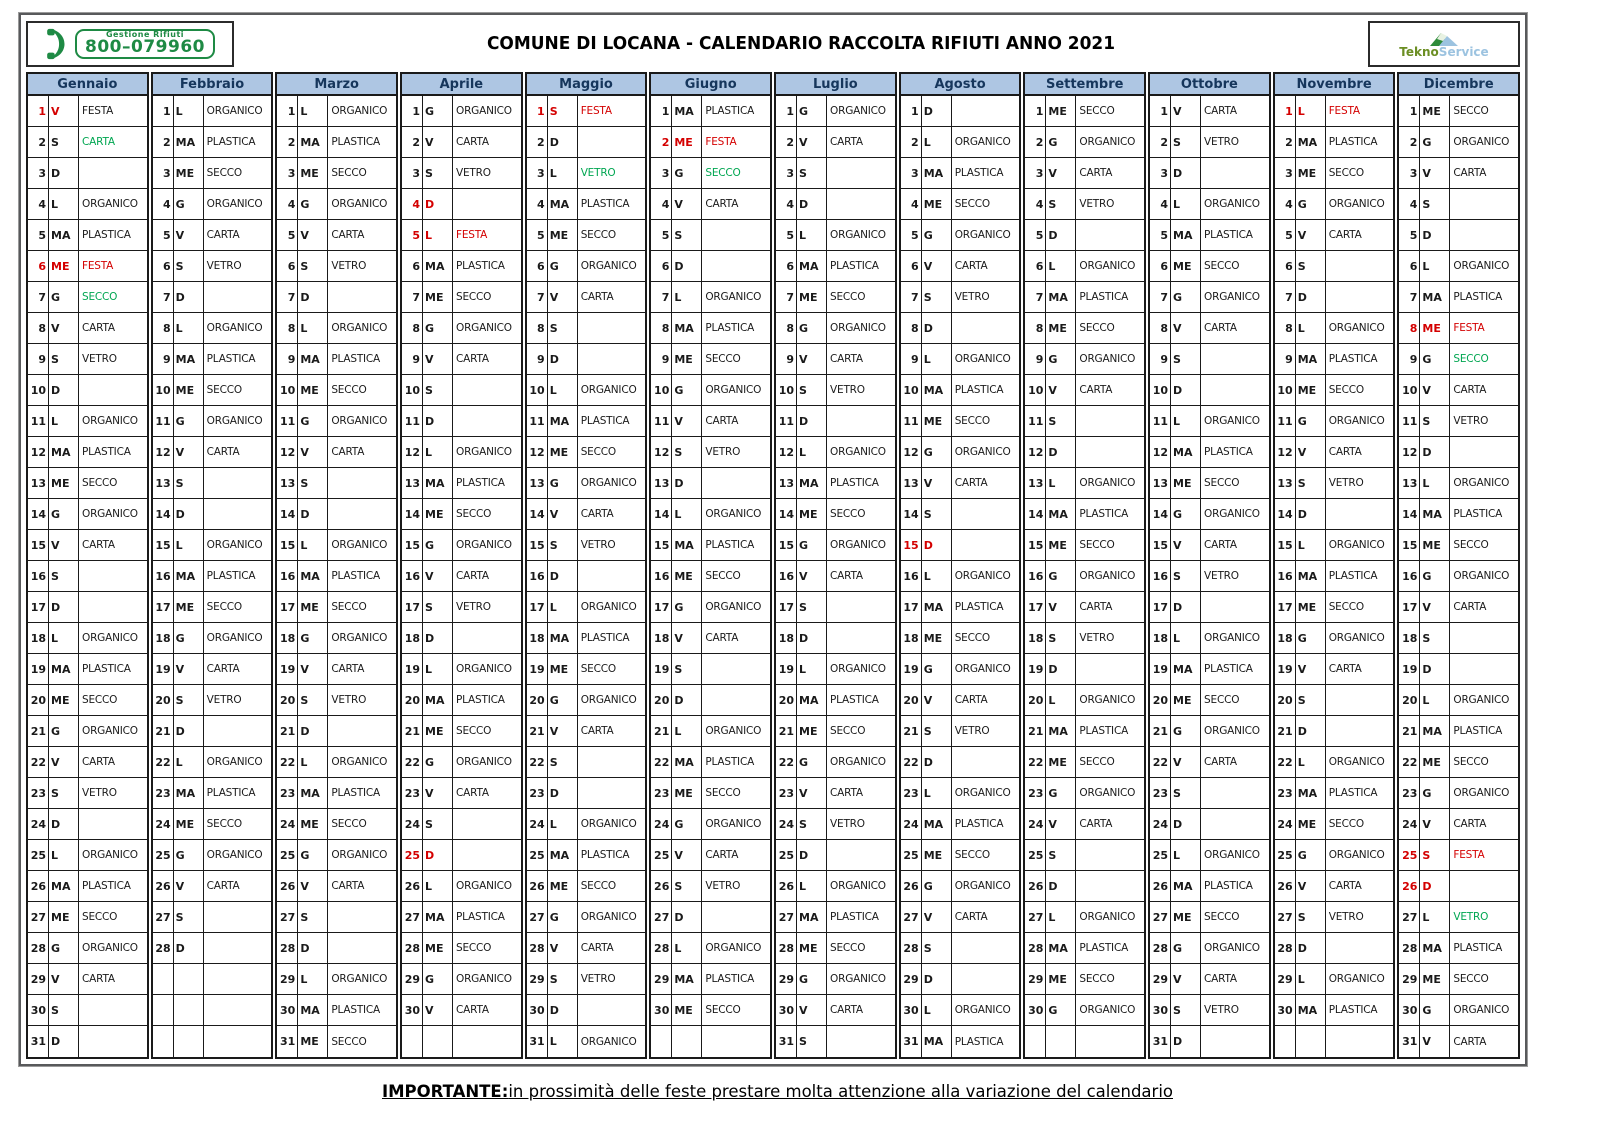  Describe the element at coordinates (586, 483) in the screenshot. I see `calendar-day-row: 13 G ORGANICO` at that location.